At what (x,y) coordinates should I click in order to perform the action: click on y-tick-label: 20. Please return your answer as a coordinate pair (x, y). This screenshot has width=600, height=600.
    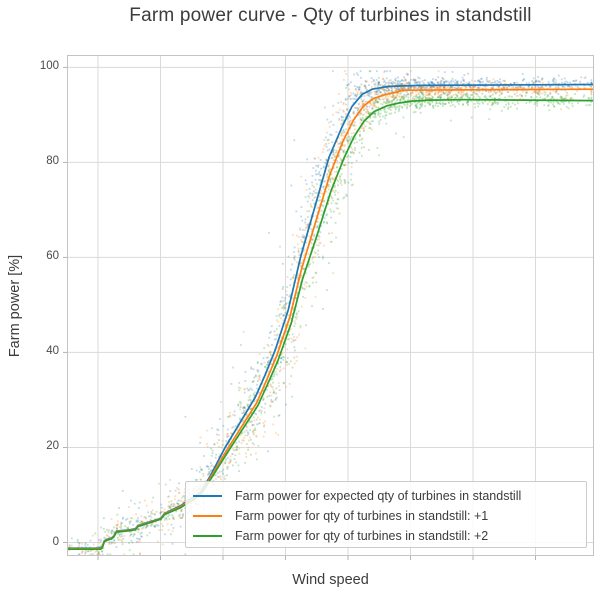
    Looking at the image, I should click on (52, 446).